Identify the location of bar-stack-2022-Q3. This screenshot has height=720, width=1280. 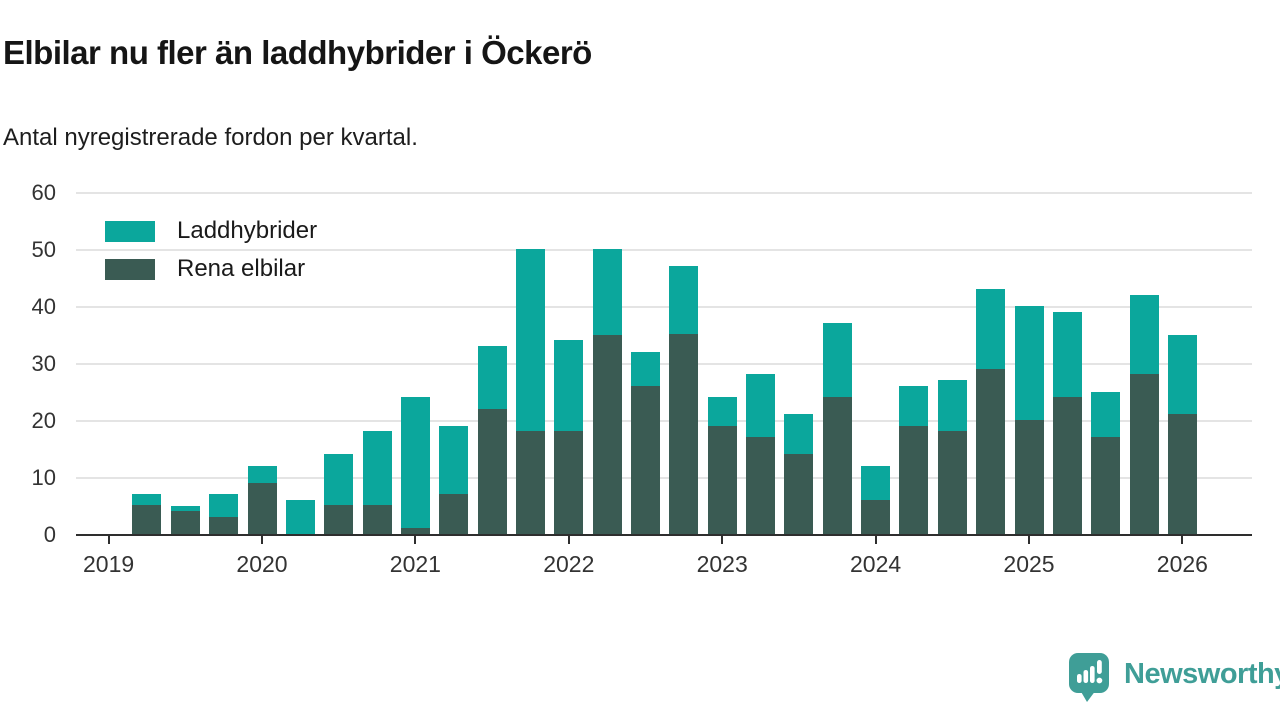
(645, 442).